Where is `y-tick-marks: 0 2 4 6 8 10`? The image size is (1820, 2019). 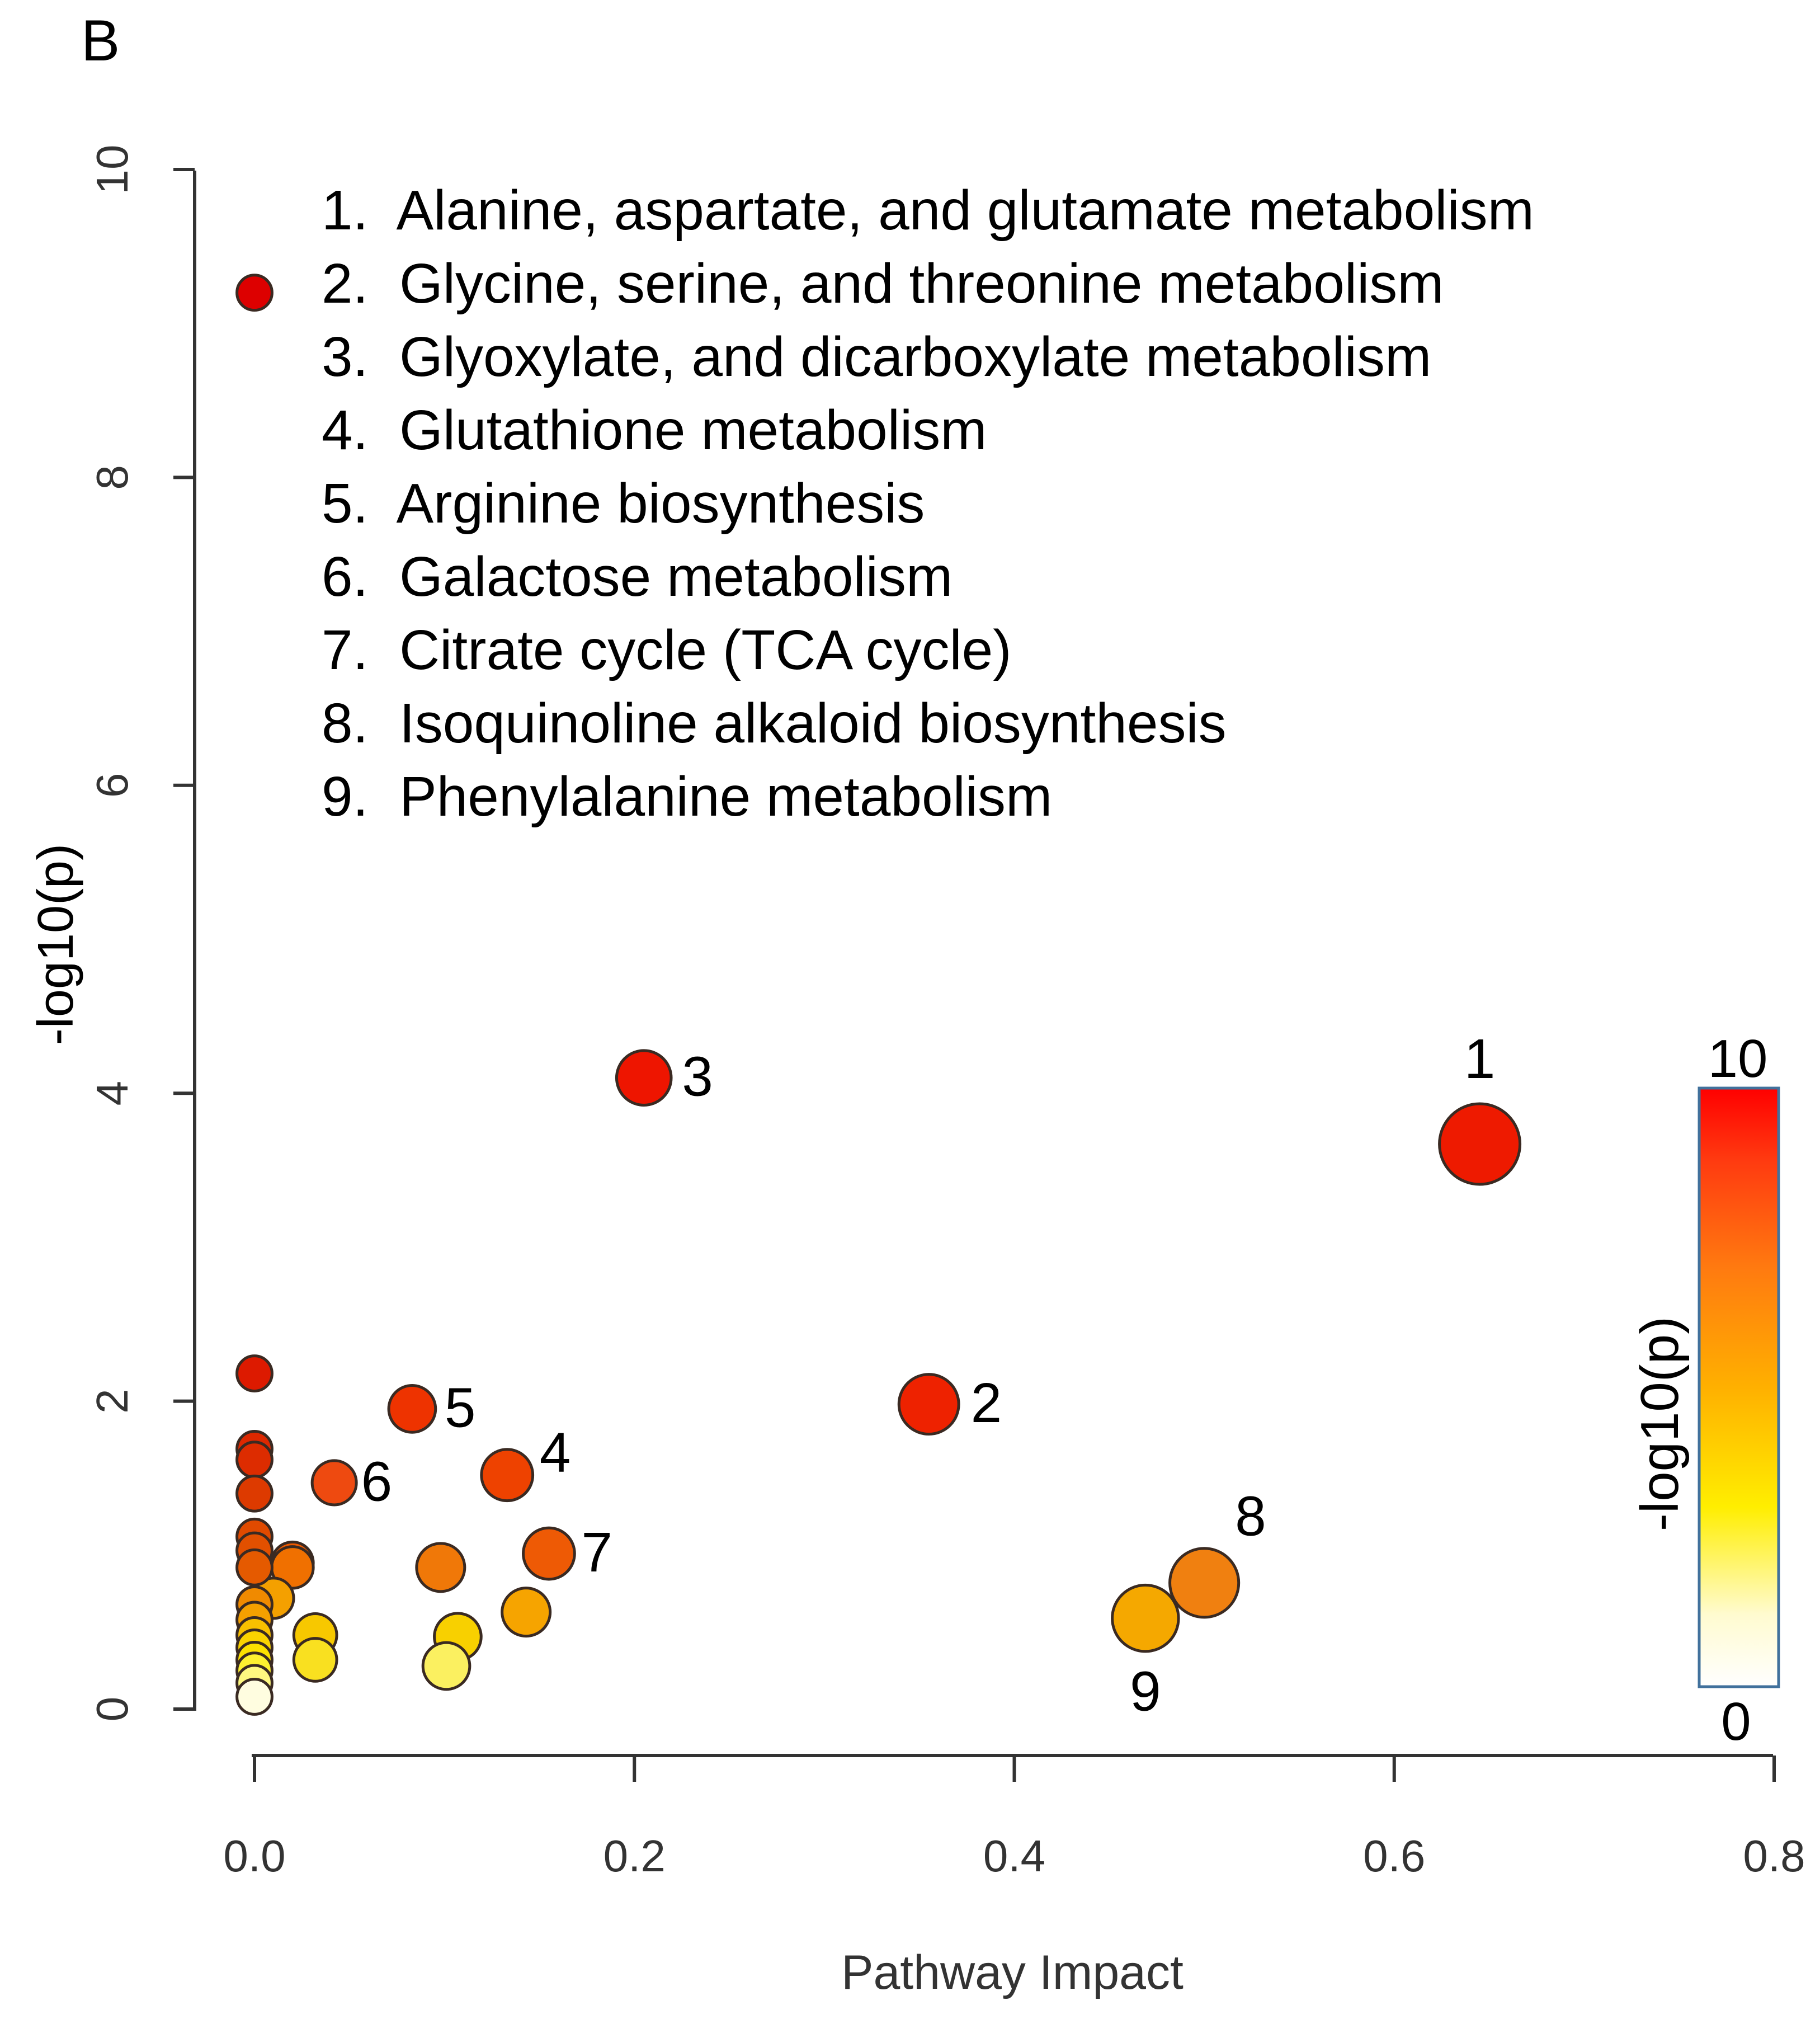
y-tick-marks: 0 2 4 6 8 10 is located at coordinates (141, 933).